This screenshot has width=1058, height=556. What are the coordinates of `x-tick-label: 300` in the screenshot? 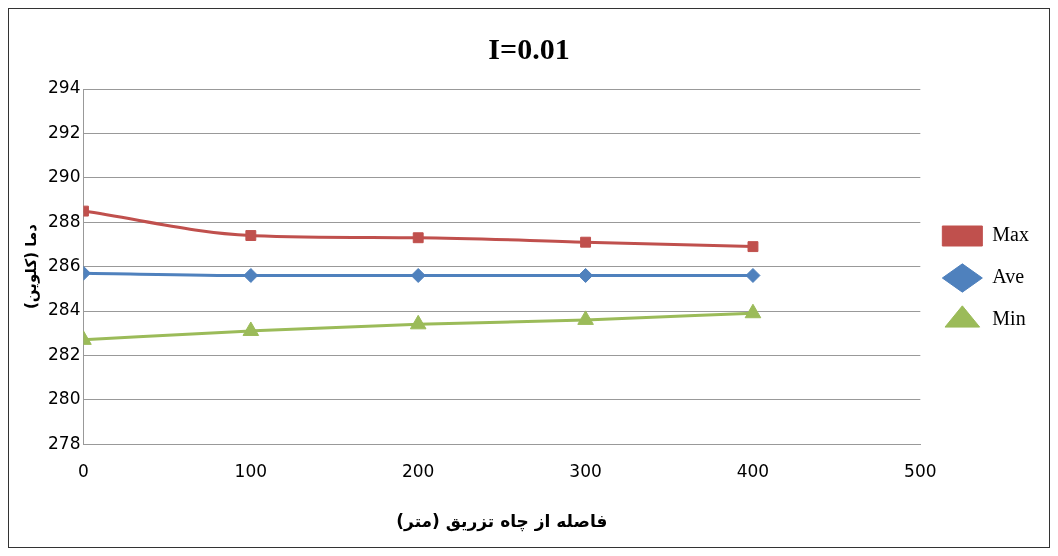 It's located at (585, 470).